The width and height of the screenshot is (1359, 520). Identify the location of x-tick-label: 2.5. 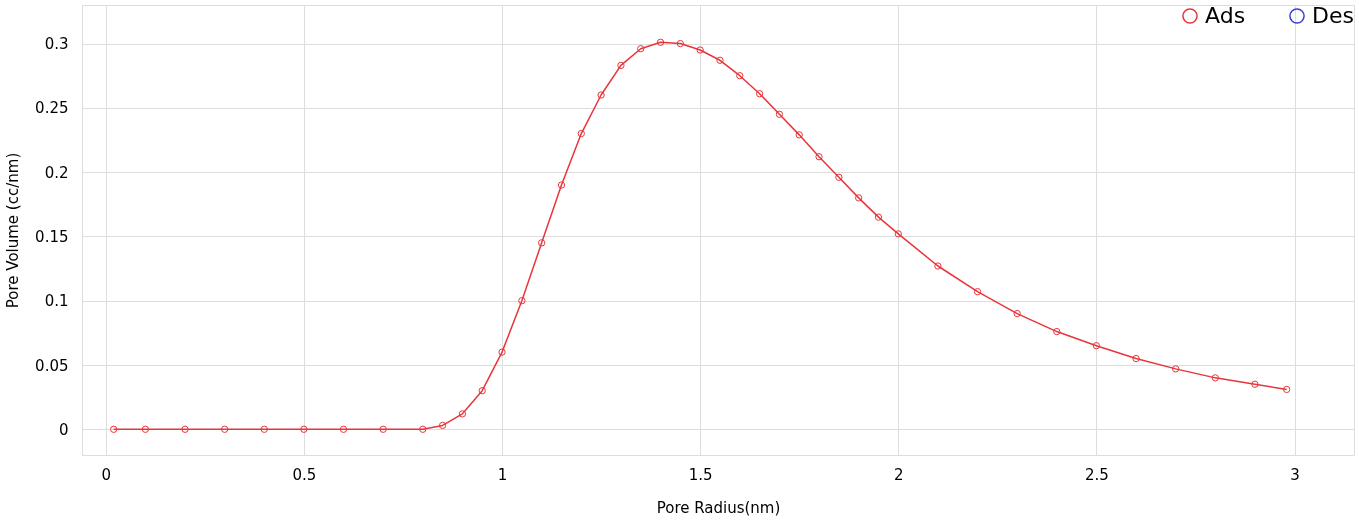
(1097, 474).